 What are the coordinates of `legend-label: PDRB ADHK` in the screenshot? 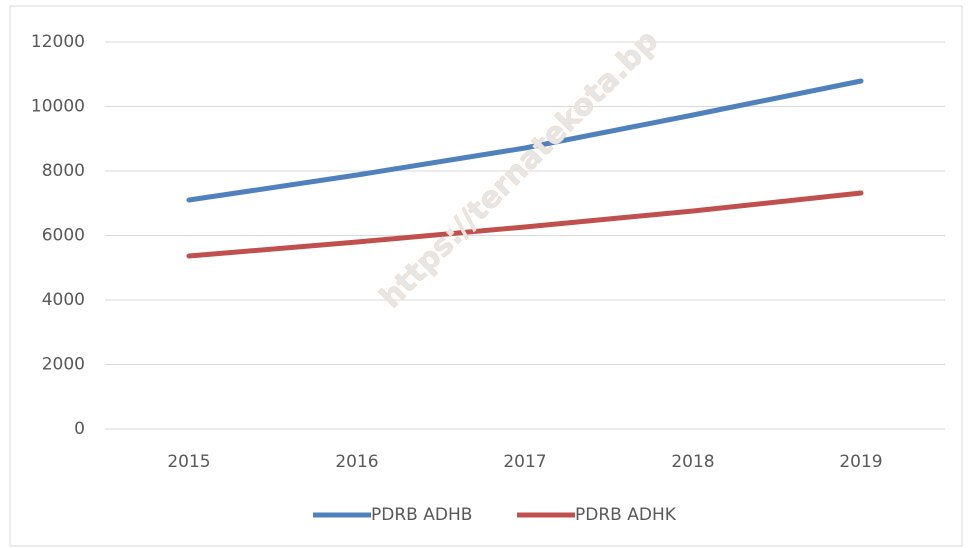 It's located at (626, 515).